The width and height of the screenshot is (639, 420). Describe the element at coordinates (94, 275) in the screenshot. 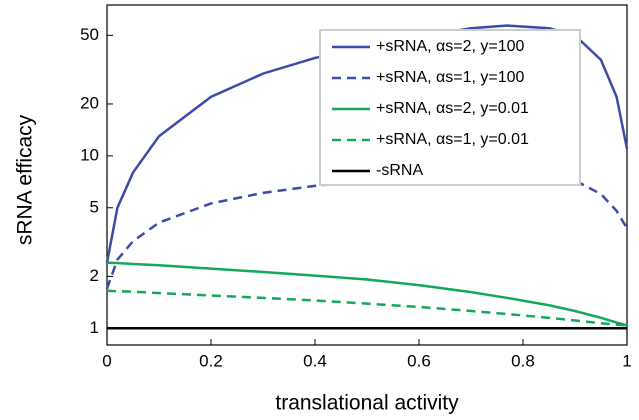

I see `y-tick-label: 2` at that location.